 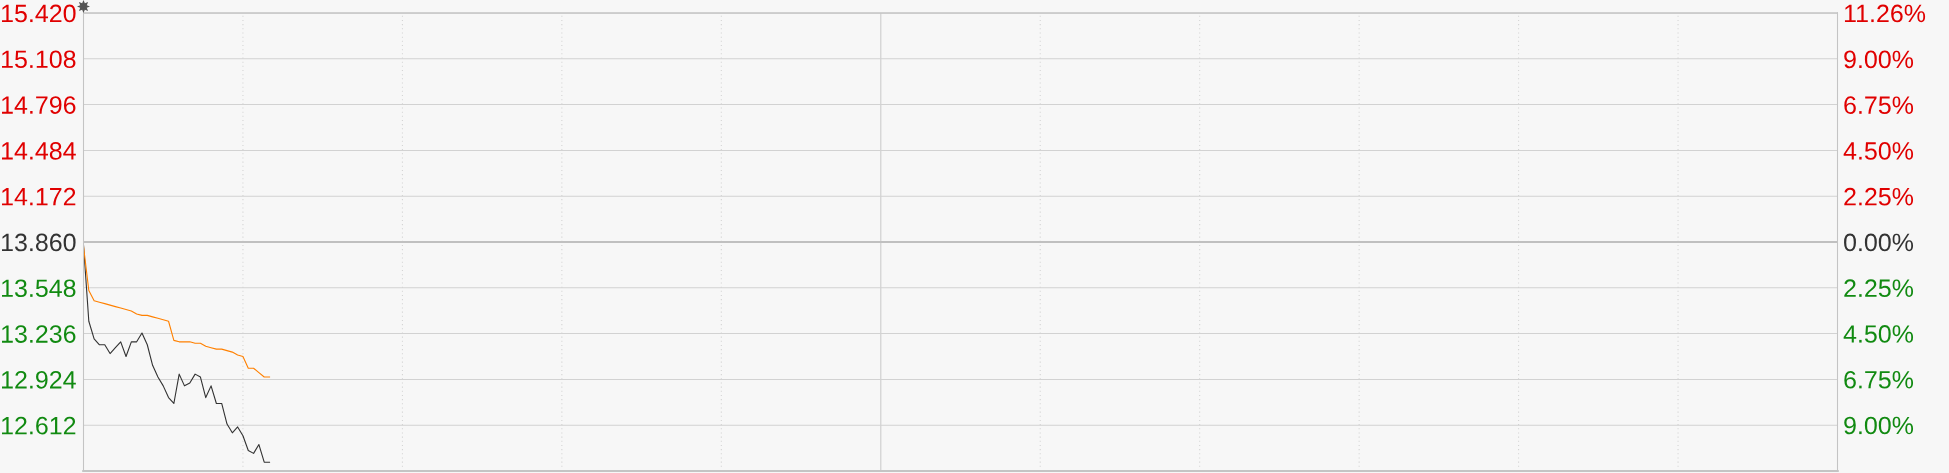 I want to click on y-tick-label: 14.172, so click(x=39, y=196).